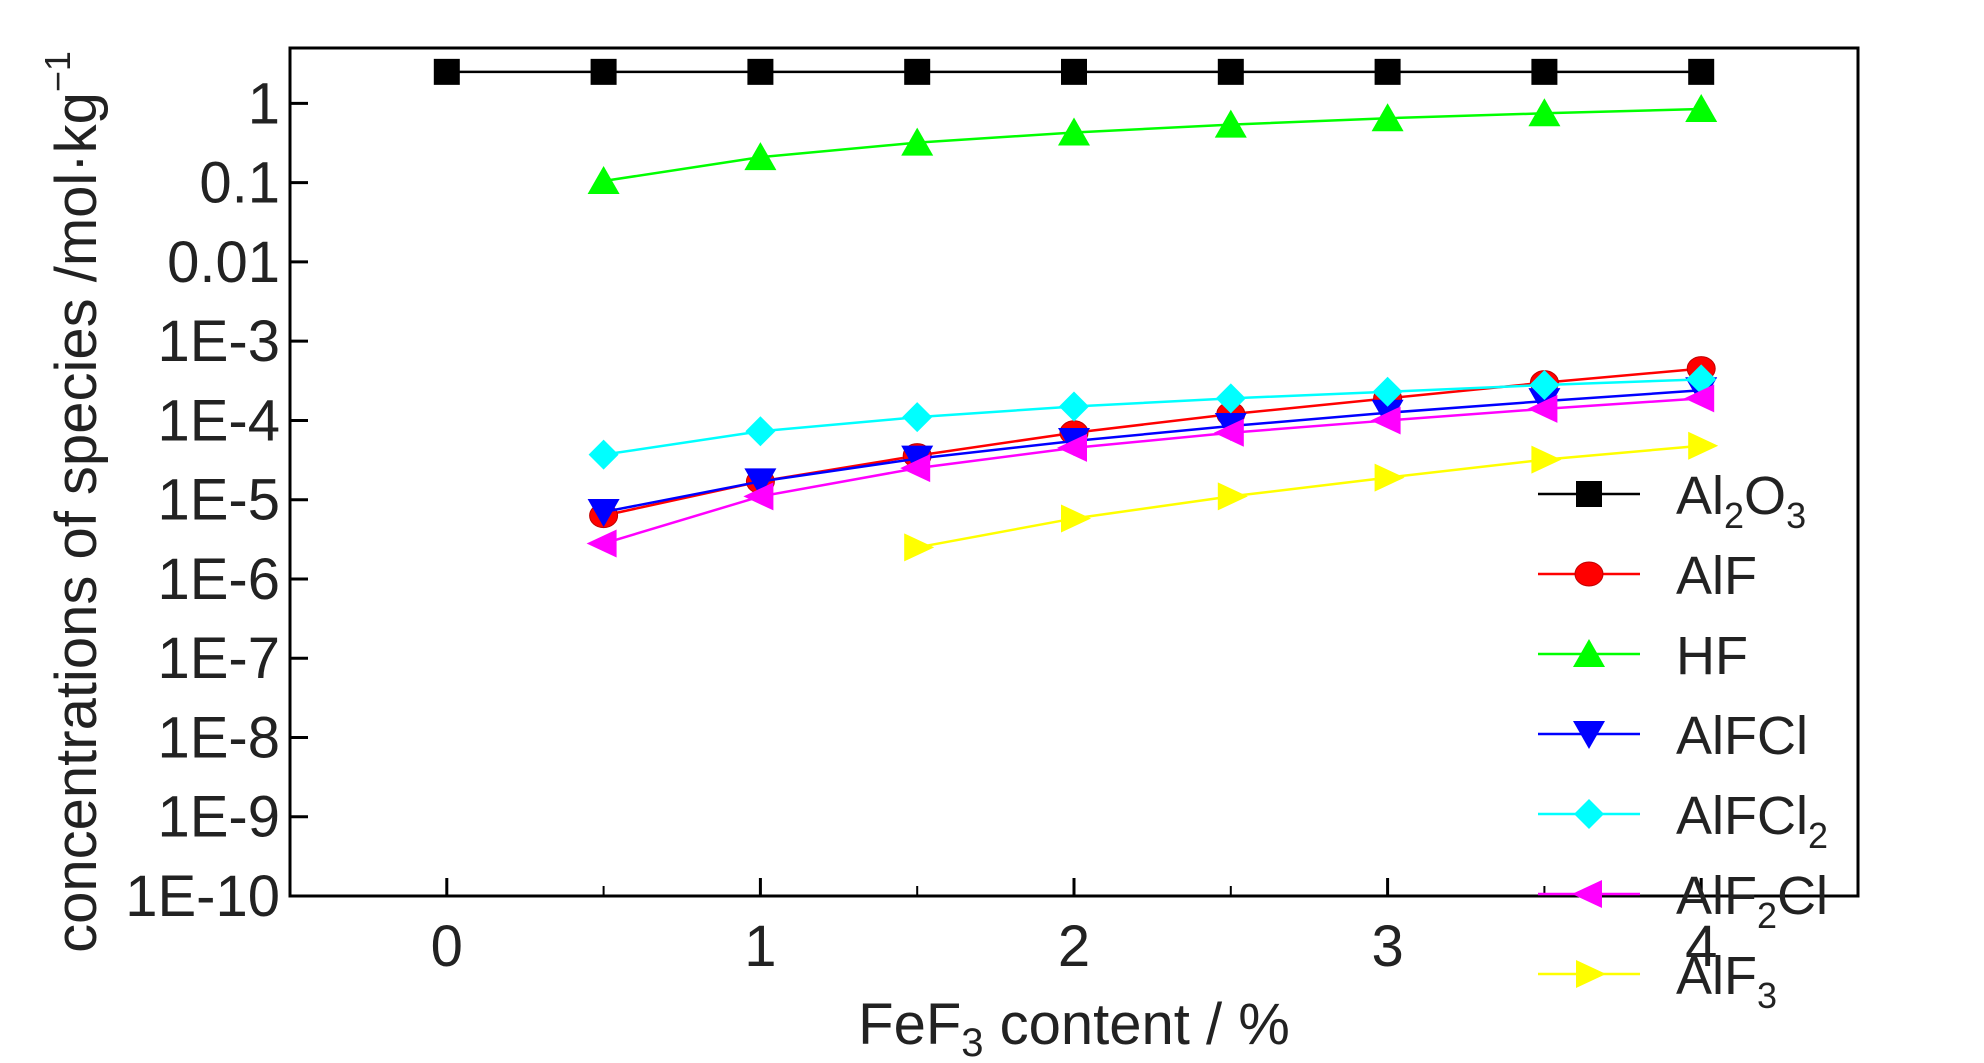  I want to click on series-alf2cl, so click(1150, 471).